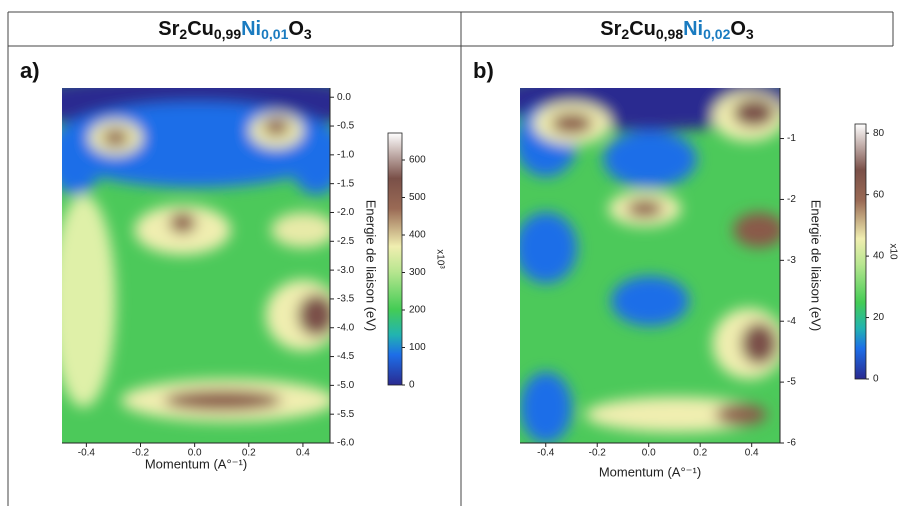 The height and width of the screenshot is (511, 900). Describe the element at coordinates (346, 299) in the screenshot. I see `y-tick-label: -3.5` at that location.